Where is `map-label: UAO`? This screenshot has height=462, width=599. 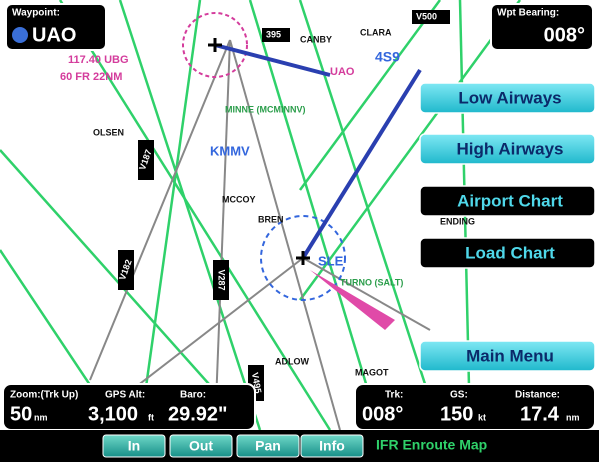 map-label: UAO is located at coordinates (342, 72).